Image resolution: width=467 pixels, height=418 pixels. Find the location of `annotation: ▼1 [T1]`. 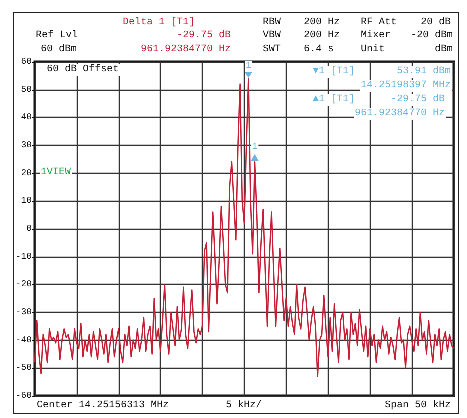

annotation: ▼1 [T1] is located at coordinates (334, 72).